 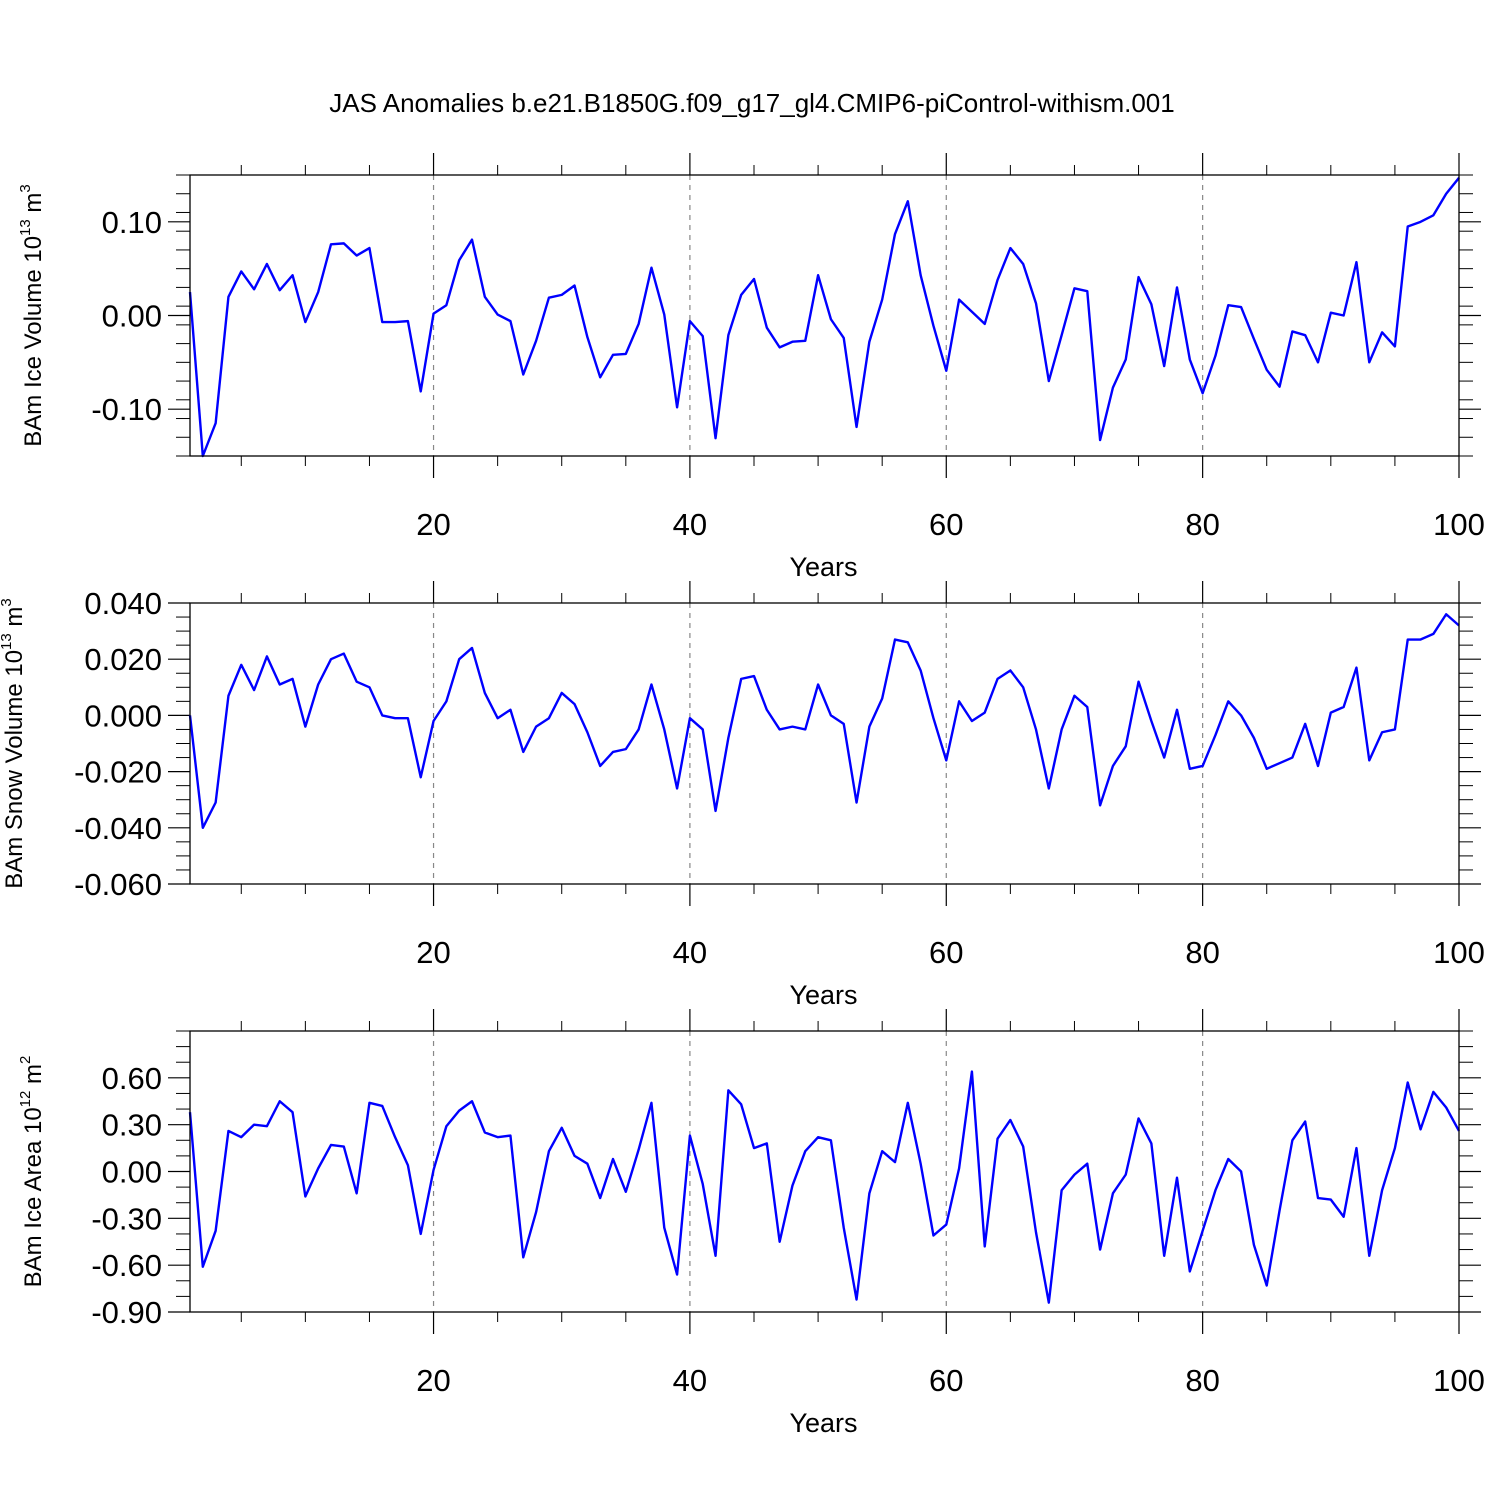 I want to click on y-tick-label: 0.020, so click(x=123, y=659).